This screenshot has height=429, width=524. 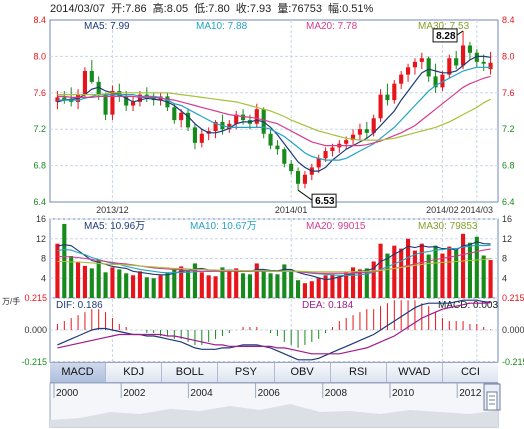 What do you see at coordinates (246, 372) in the screenshot?
I see `tab-psy: PSY` at bounding box center [246, 372].